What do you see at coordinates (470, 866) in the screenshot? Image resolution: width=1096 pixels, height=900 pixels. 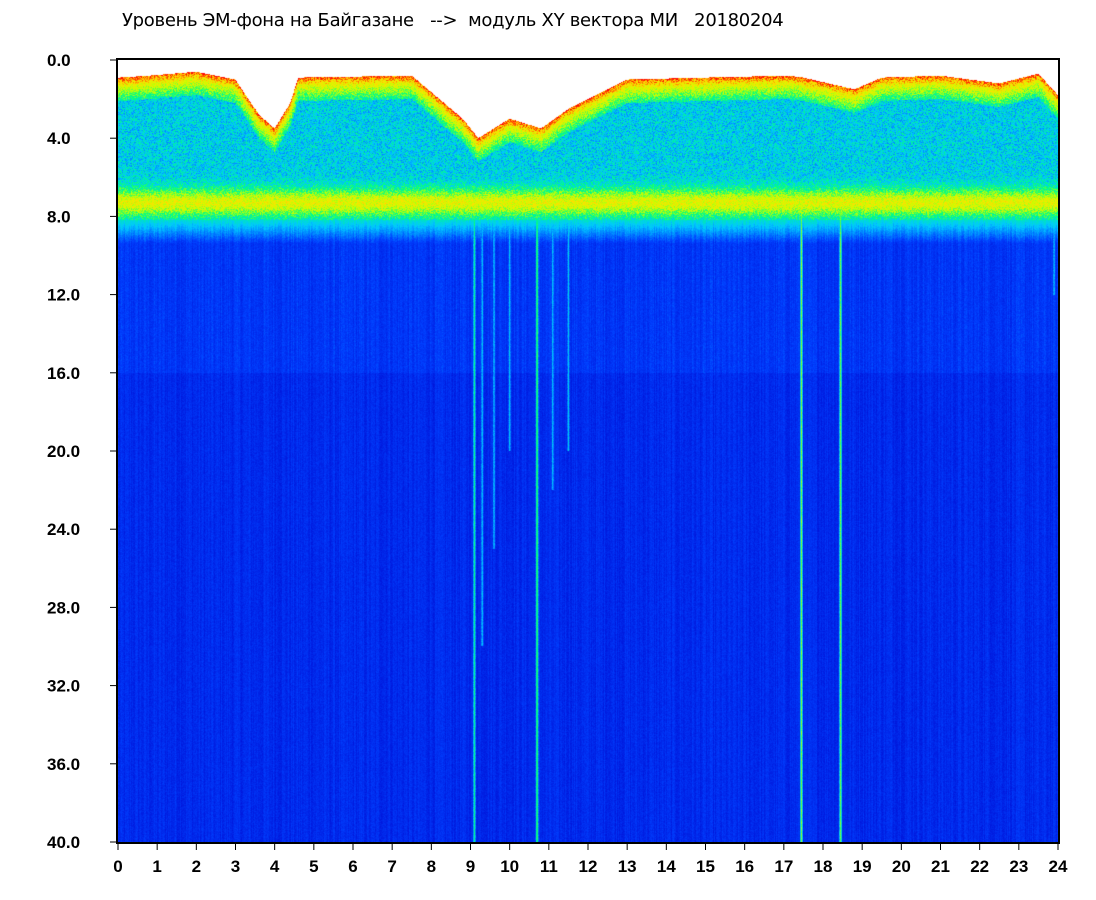 I see `x-tick-label: 9` at bounding box center [470, 866].